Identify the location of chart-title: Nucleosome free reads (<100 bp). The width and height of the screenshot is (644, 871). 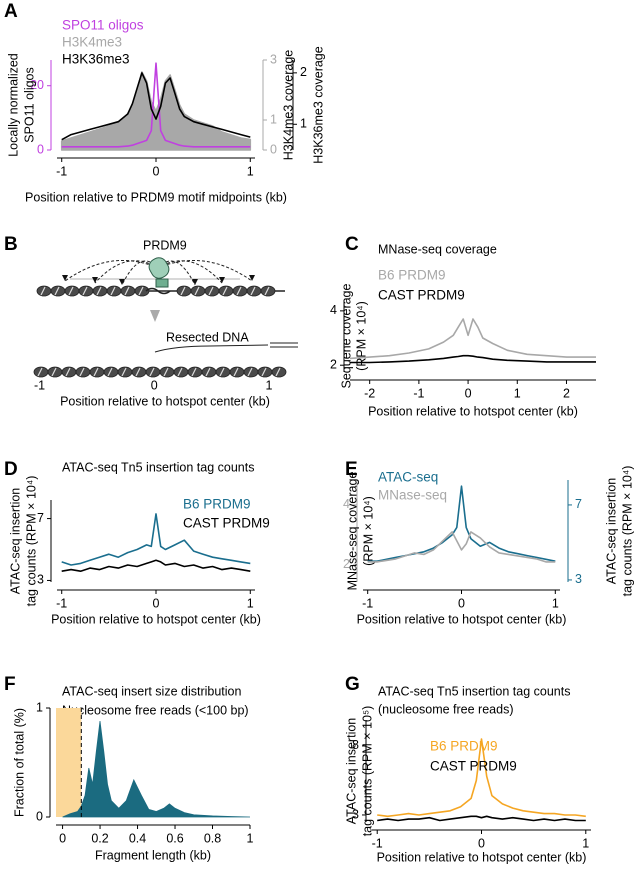
(155, 710).